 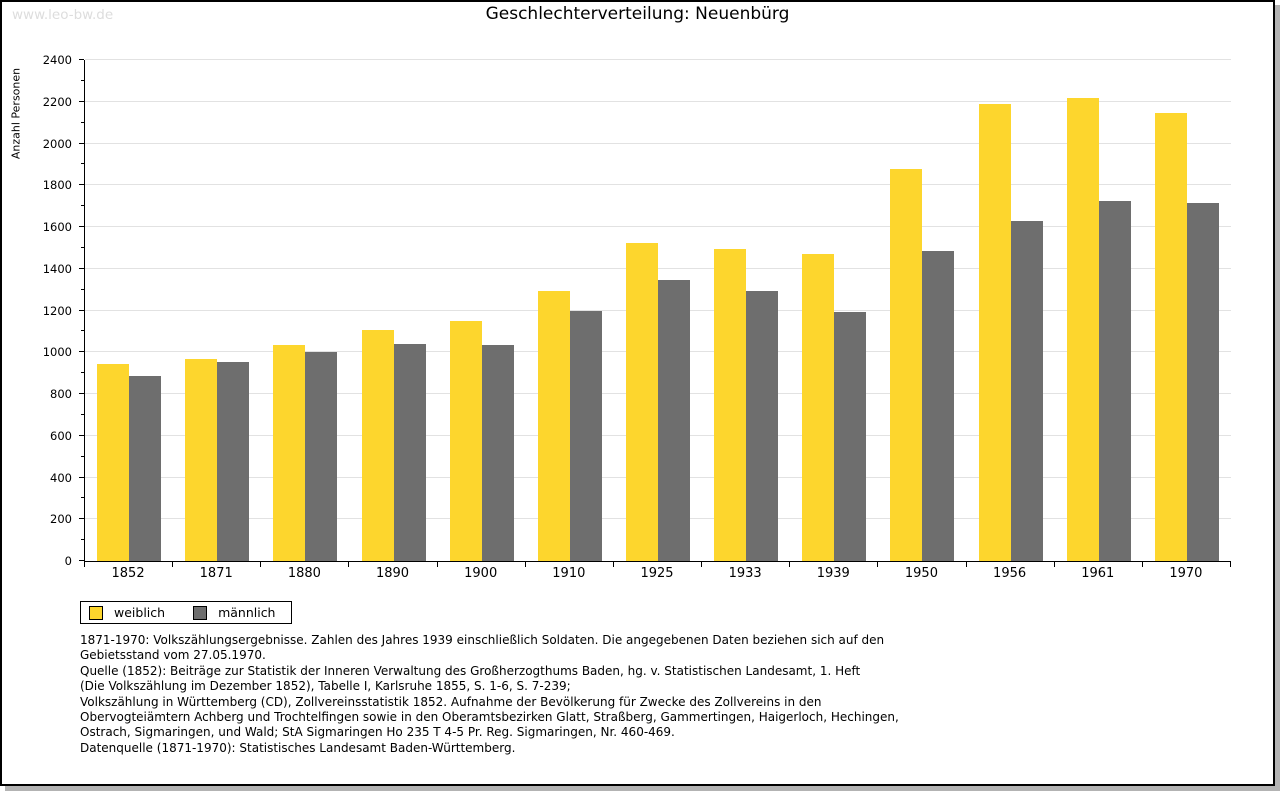 What do you see at coordinates (57, 143) in the screenshot?
I see `y-tick-label-2000: 2000` at bounding box center [57, 143].